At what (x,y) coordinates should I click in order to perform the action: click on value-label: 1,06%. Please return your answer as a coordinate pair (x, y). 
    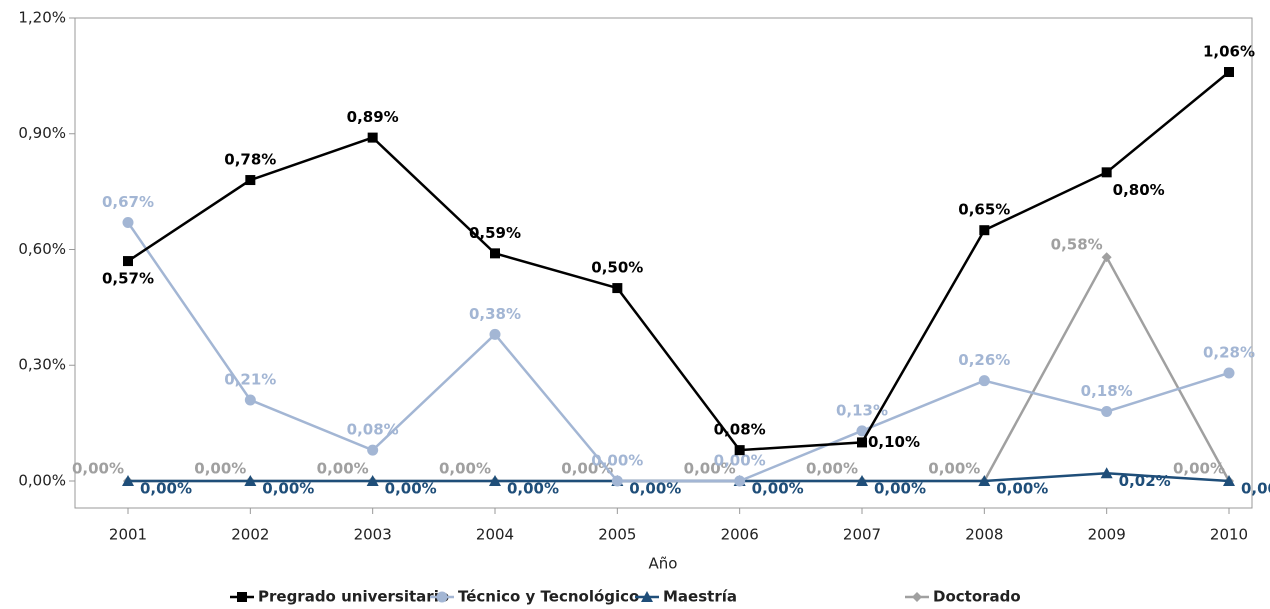
    Looking at the image, I should click on (1229, 52).